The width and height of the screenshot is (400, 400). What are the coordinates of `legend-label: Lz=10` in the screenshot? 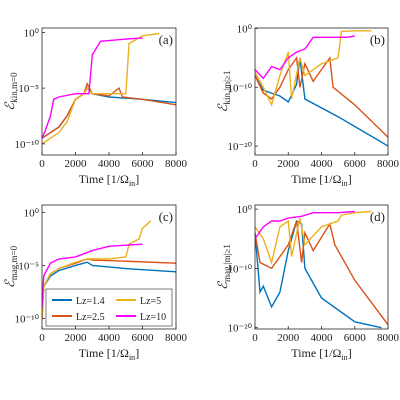 It's located at (153, 317).